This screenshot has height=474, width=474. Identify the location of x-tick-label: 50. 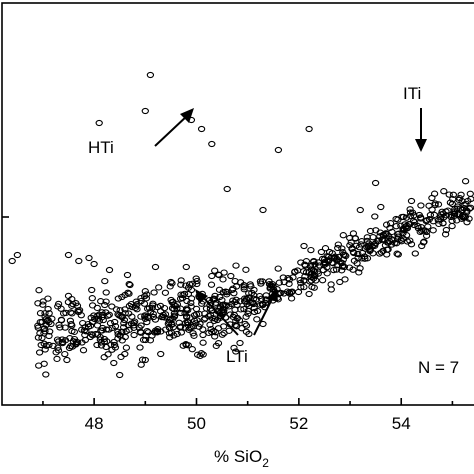
(196, 423).